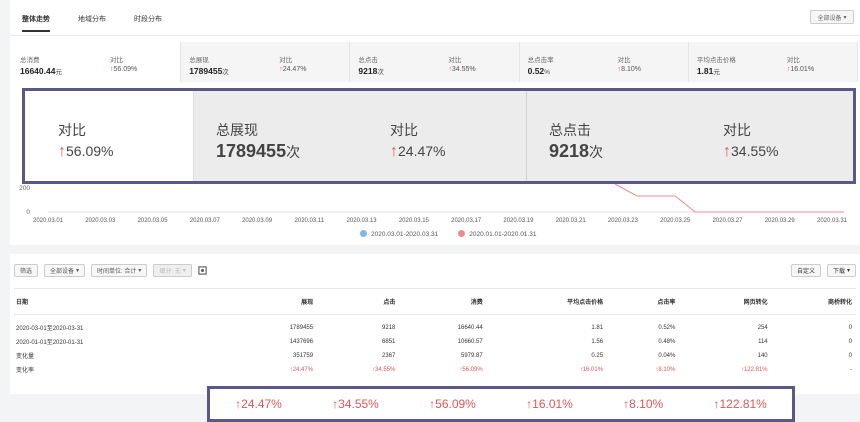 The height and width of the screenshot is (422, 860). I want to click on compare-value: ↑8.10%, so click(629, 69).